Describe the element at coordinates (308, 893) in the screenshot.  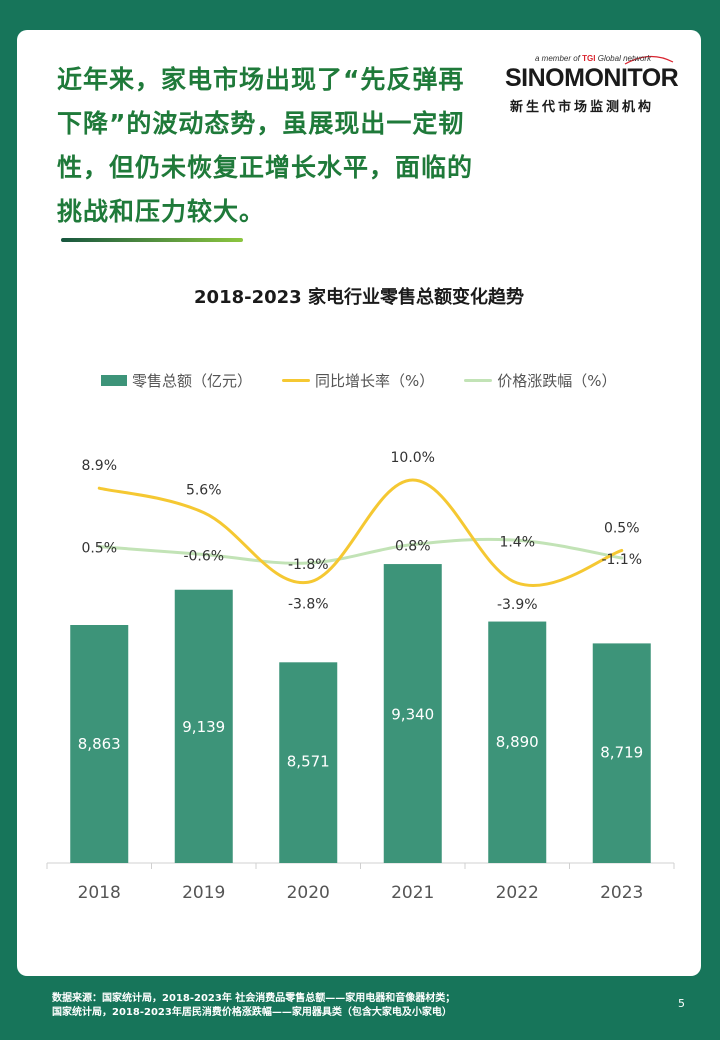
I see `x-tick-label-2020: 2020` at that location.